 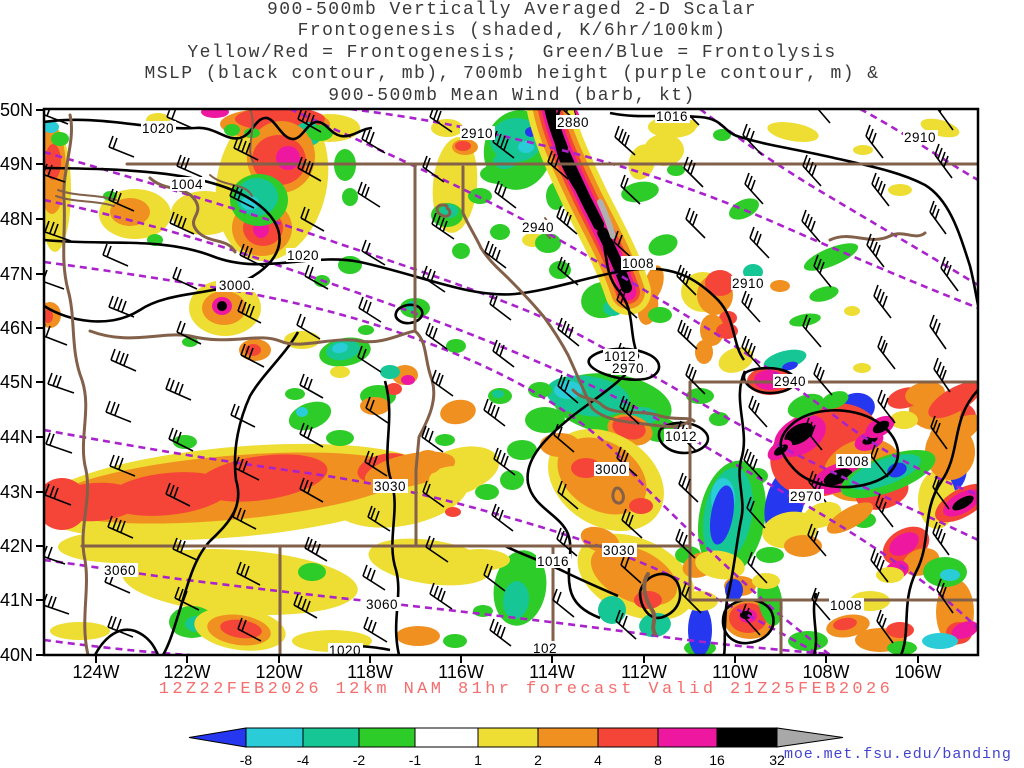 What do you see at coordinates (545, 648) in the screenshot?
I see `svg-text: 102` at bounding box center [545, 648].